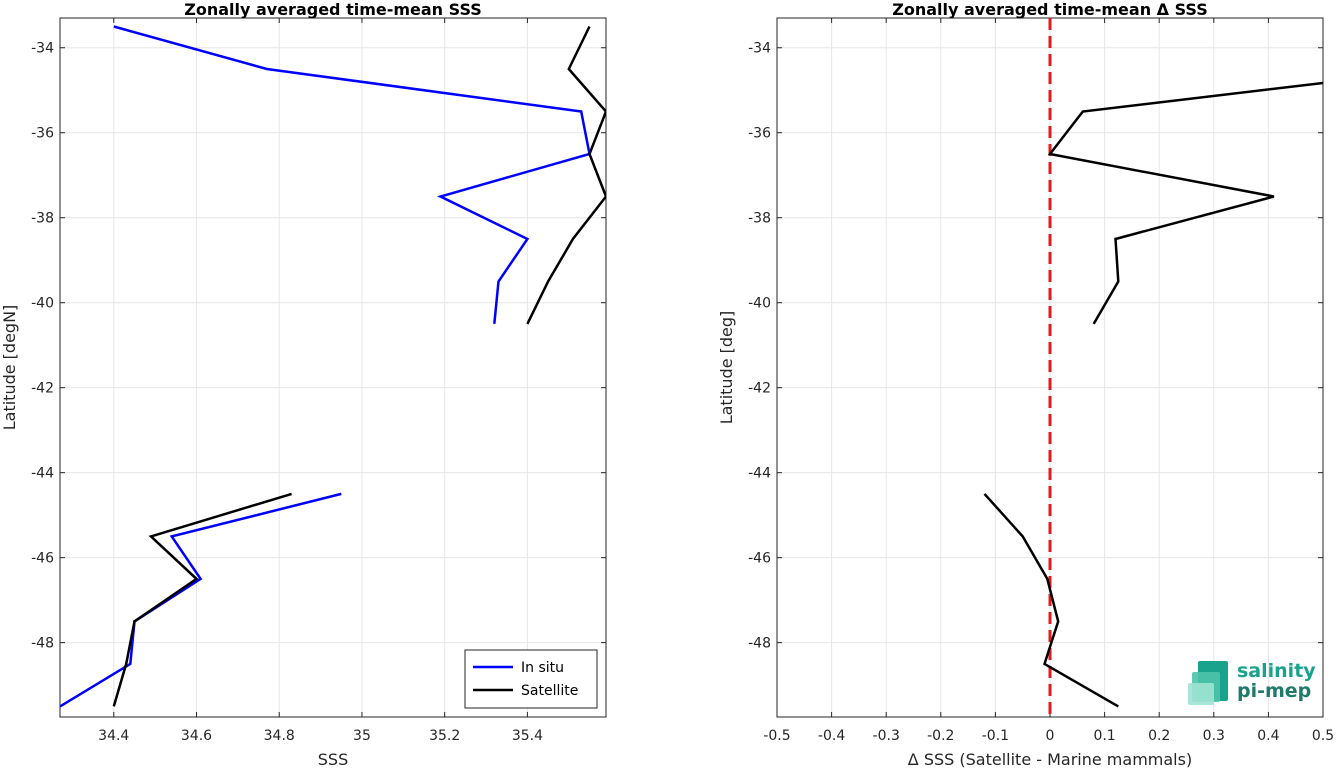  I want to click on legend-box, so click(531, 679).